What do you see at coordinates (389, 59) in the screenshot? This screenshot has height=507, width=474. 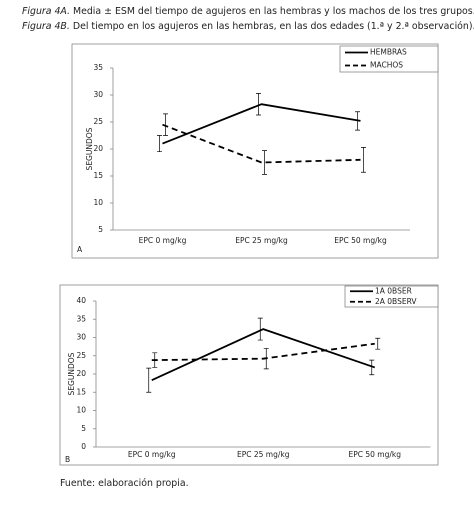 I see `legend-box` at bounding box center [389, 59].